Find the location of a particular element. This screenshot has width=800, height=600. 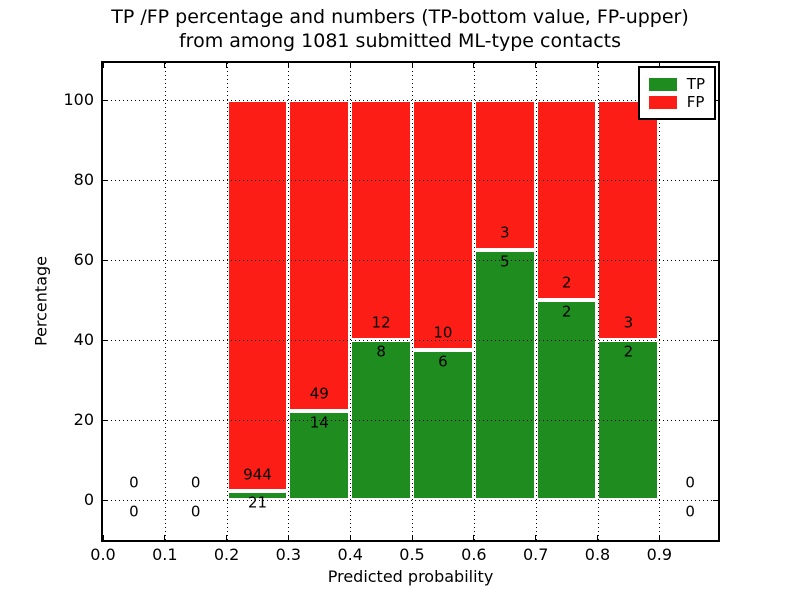

legend: TP FP is located at coordinates (676, 93).